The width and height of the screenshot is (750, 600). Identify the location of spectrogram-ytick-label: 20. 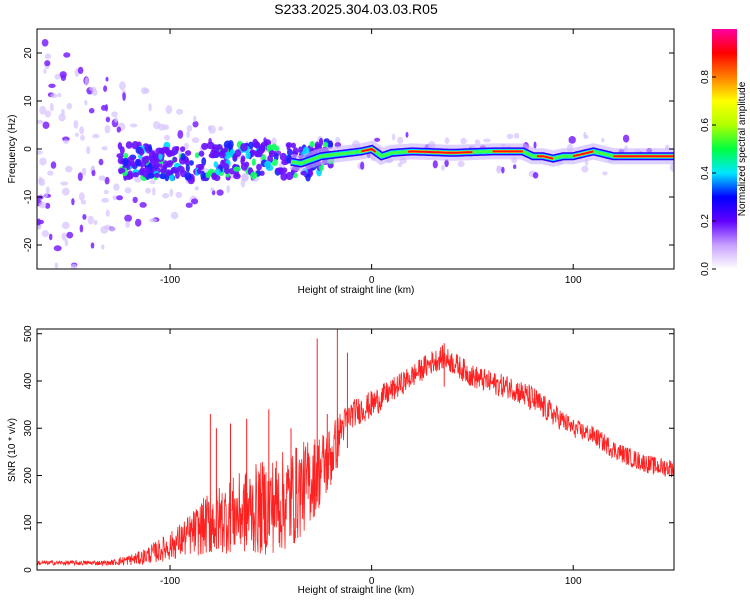
(28, 53).